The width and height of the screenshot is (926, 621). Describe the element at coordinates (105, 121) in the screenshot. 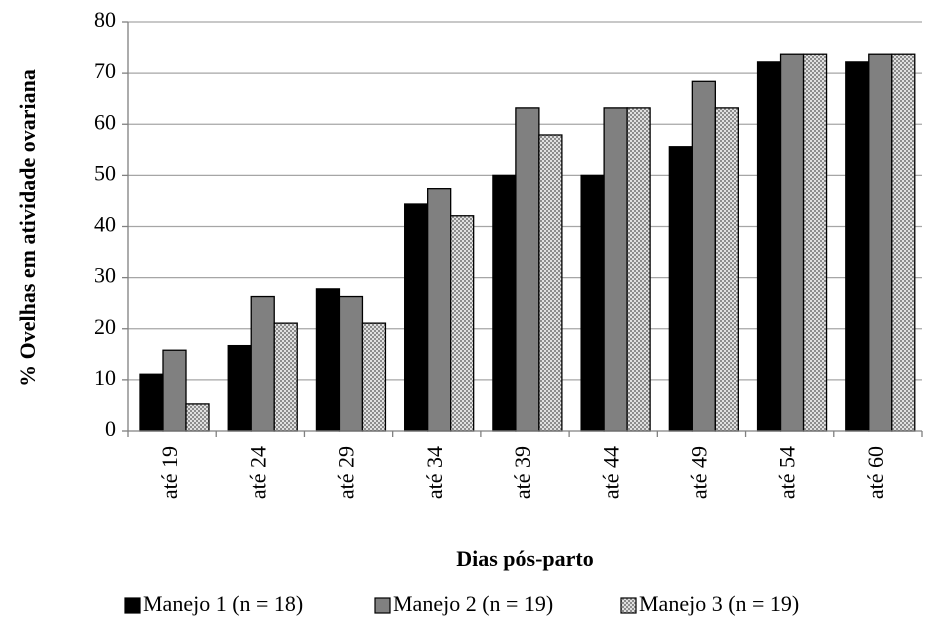

I see `y-tick-label: 60` at that location.